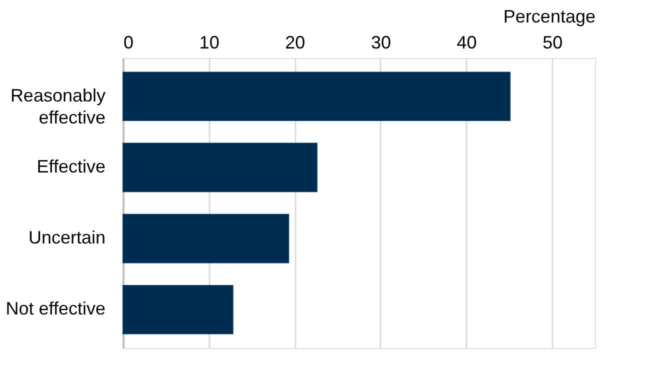  Describe the element at coordinates (129, 42) in the screenshot. I see `x-tick-label: 0` at that location.